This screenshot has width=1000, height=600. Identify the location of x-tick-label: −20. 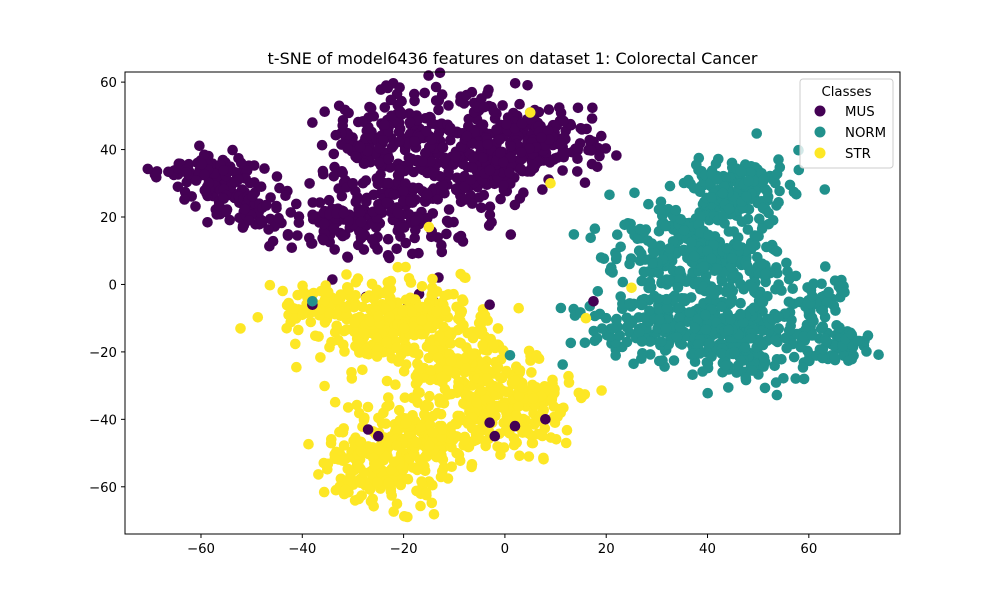
(404, 549).